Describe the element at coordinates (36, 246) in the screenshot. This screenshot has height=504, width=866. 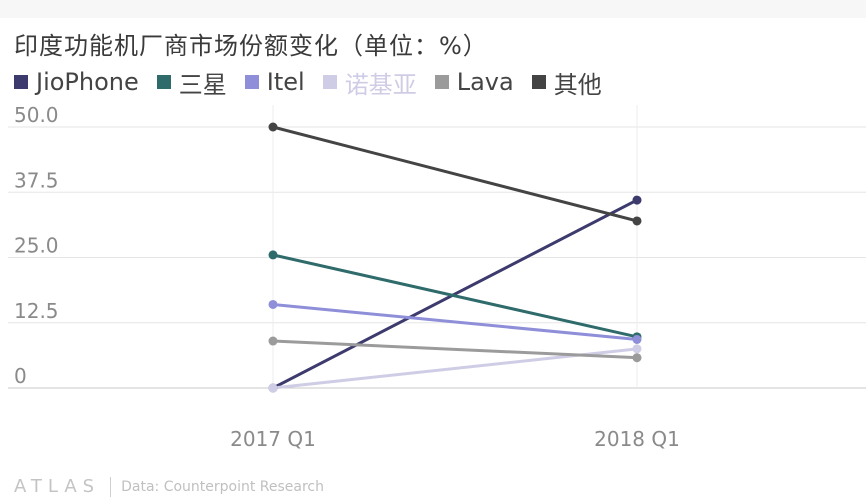
I see `y-tick-label: 25.0` at that location.